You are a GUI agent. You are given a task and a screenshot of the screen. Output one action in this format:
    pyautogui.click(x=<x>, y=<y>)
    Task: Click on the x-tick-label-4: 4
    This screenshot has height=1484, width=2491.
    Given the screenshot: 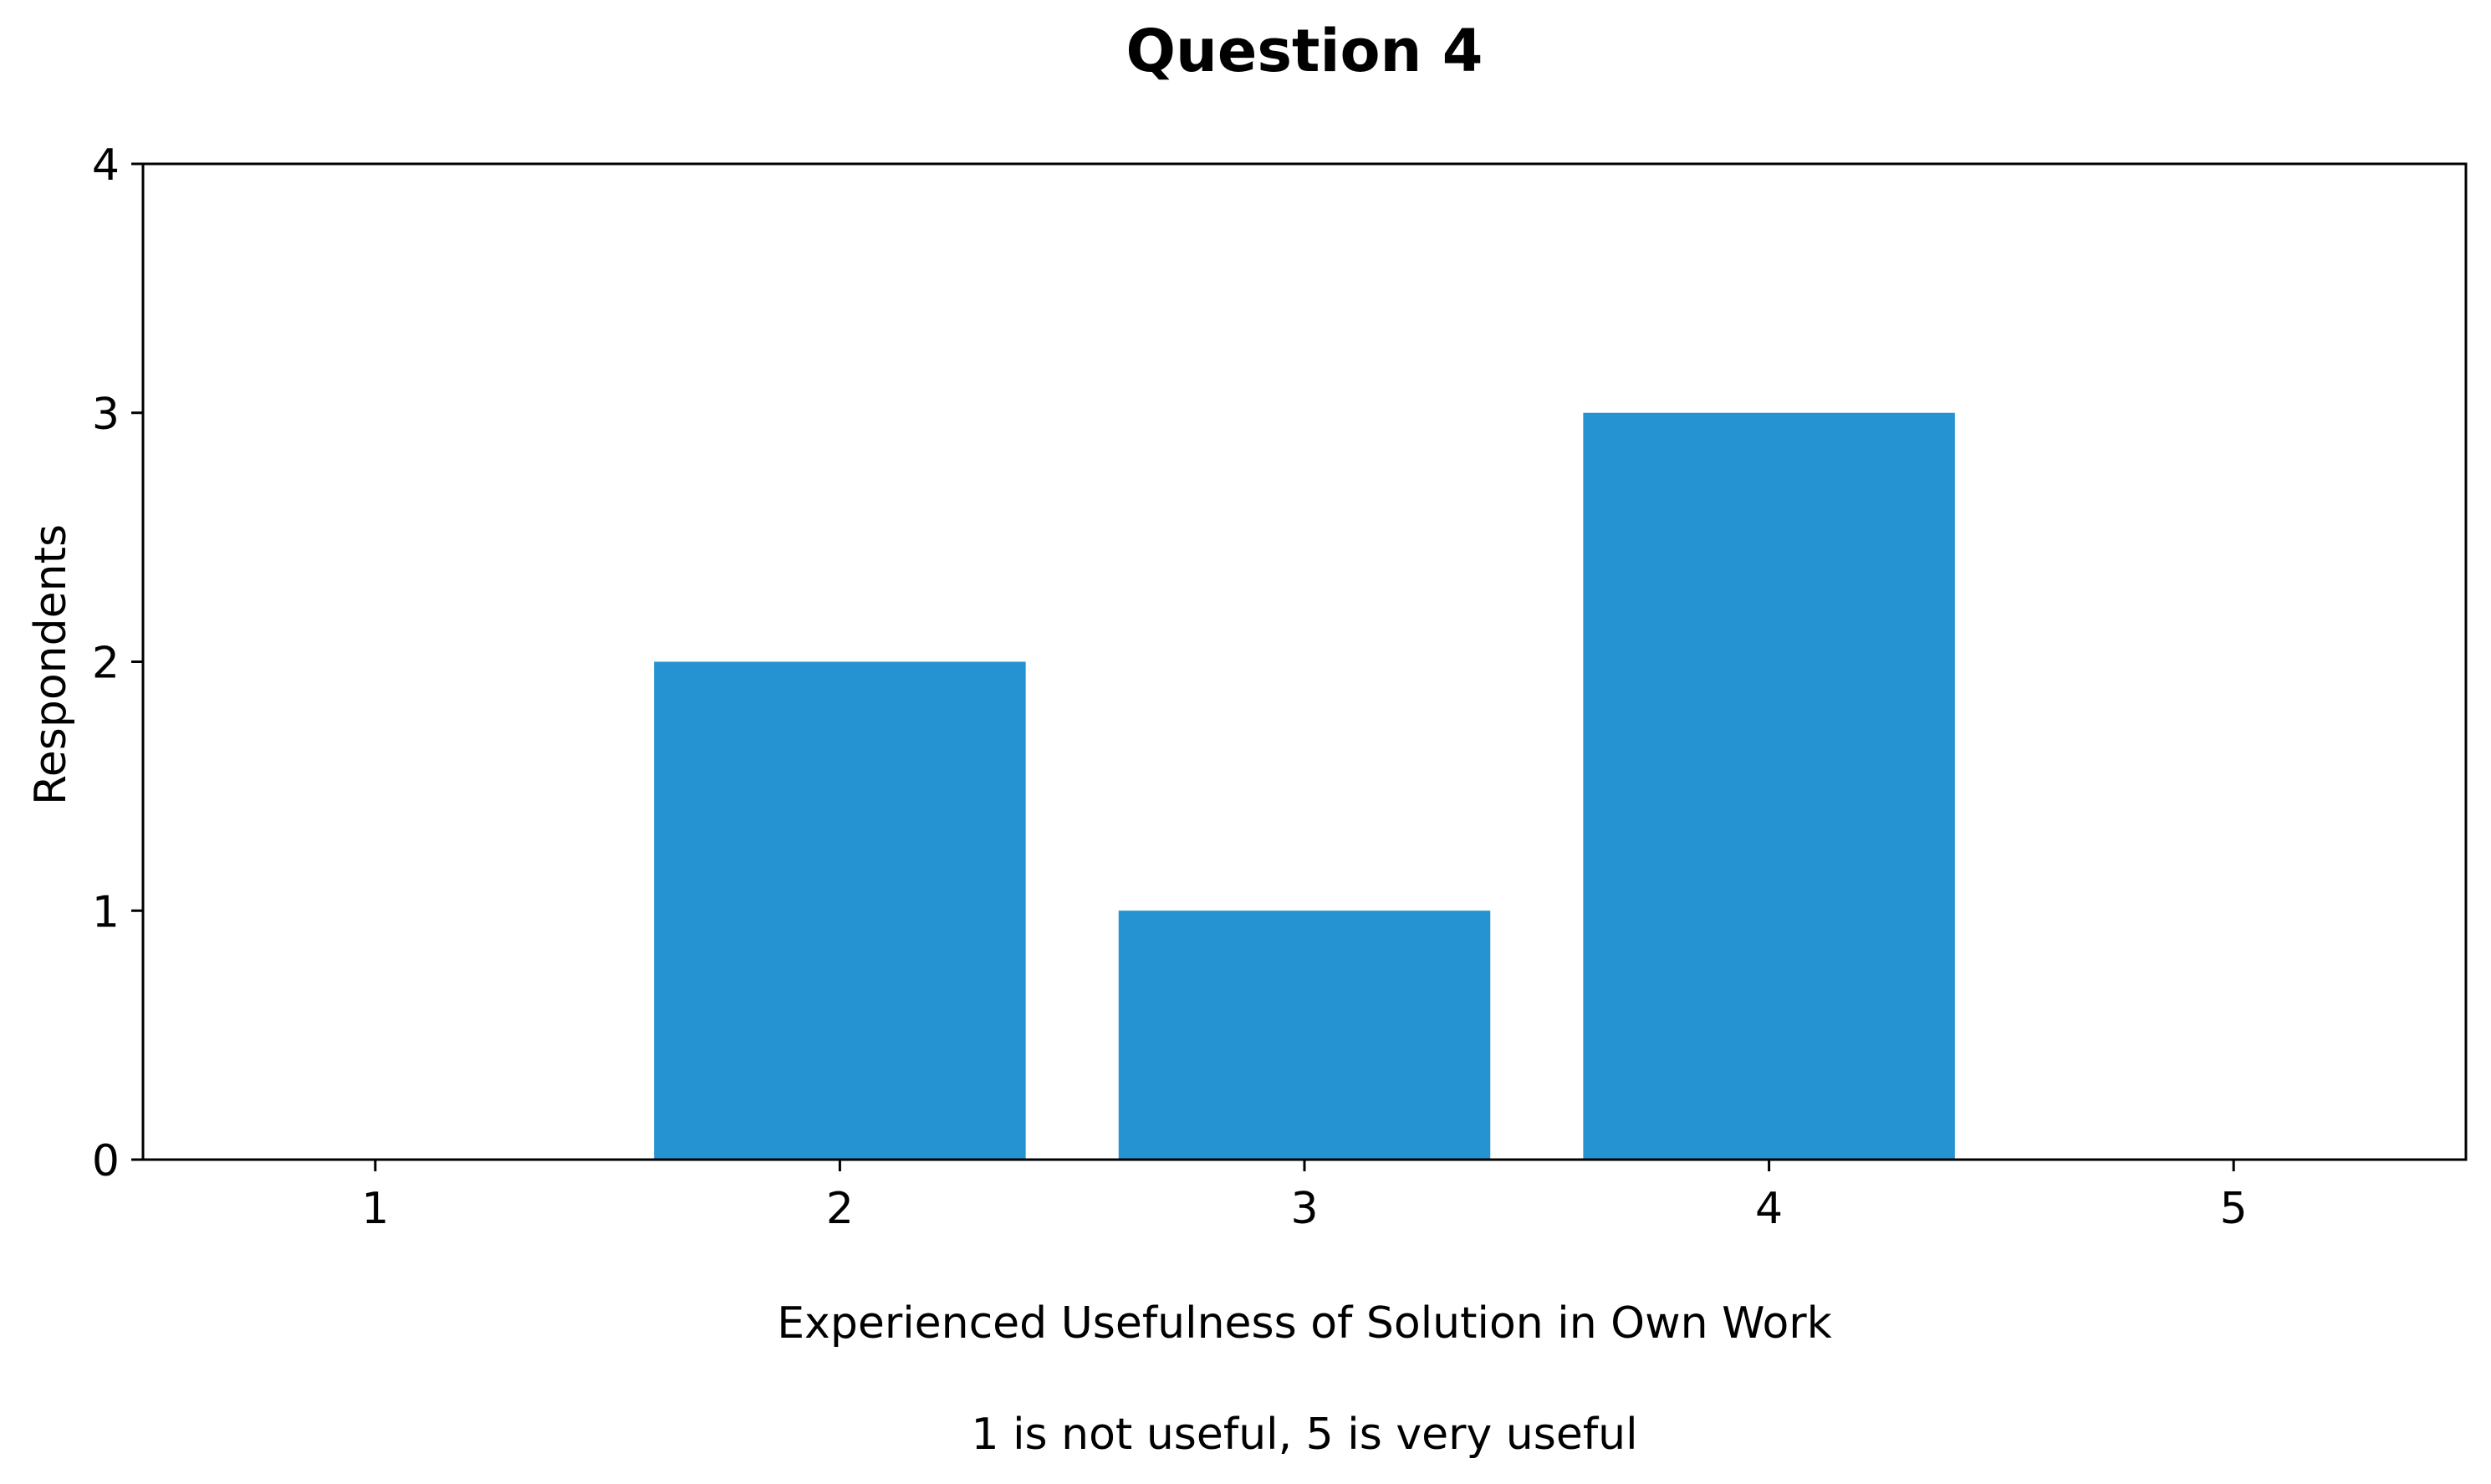 What is the action you would take?
    pyautogui.click(x=1769, y=1209)
    